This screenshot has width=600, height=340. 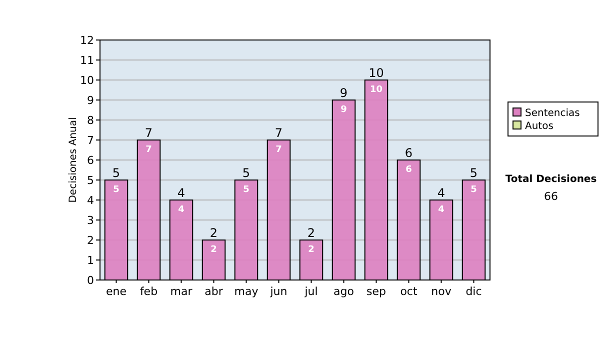 I want to click on x-tick-label: abr, so click(x=214, y=291).